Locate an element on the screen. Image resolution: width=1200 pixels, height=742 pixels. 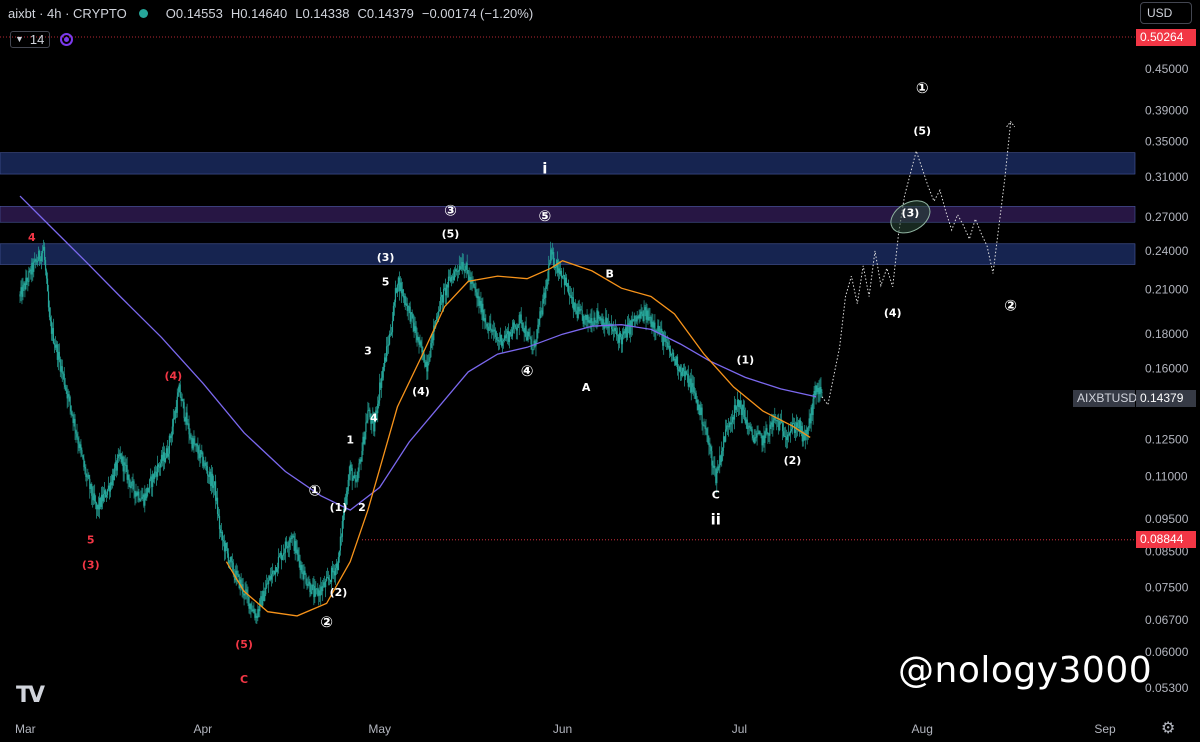
open-value: O0.14553 is located at coordinates (194, 13).